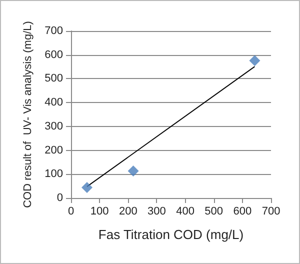 This screenshot has height=264, width=300. Describe the element at coordinates (53, 126) in the screenshot. I see `y-tick-label: 300` at that location.